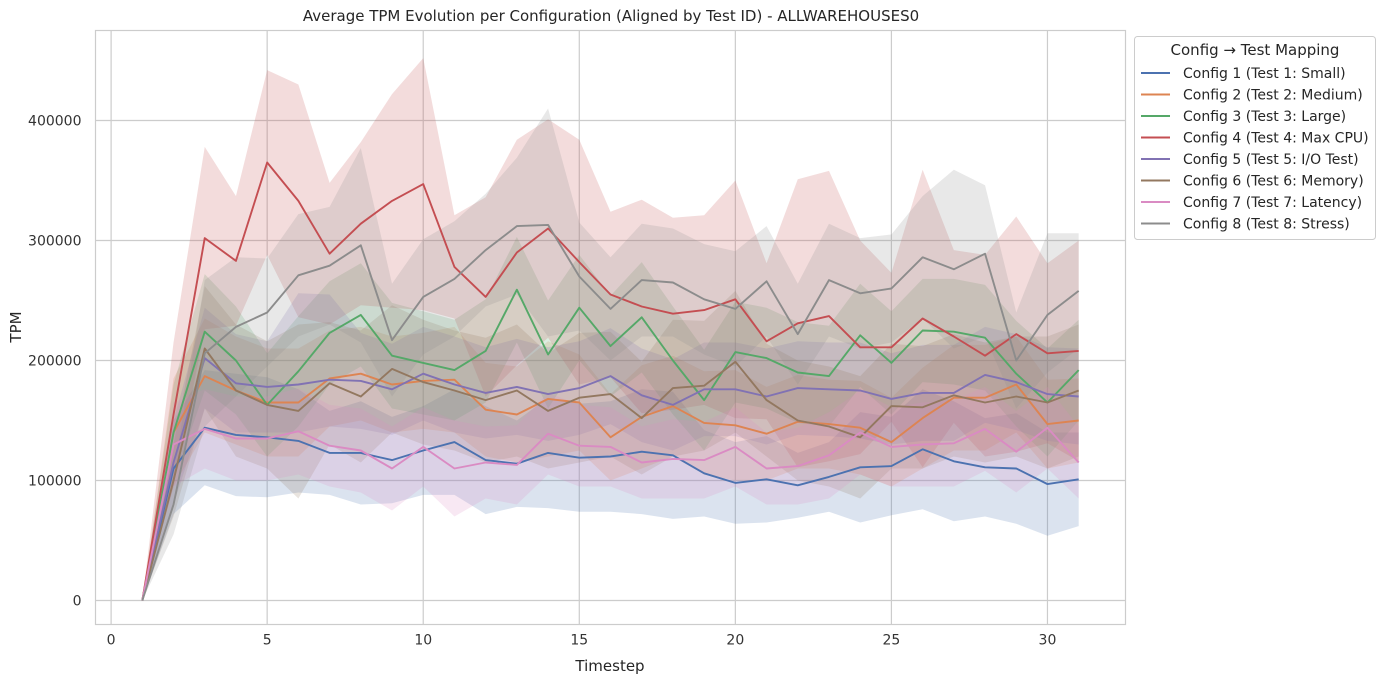  Describe the element at coordinates (579, 641) in the screenshot. I see `x-tick-label: 15` at that location.